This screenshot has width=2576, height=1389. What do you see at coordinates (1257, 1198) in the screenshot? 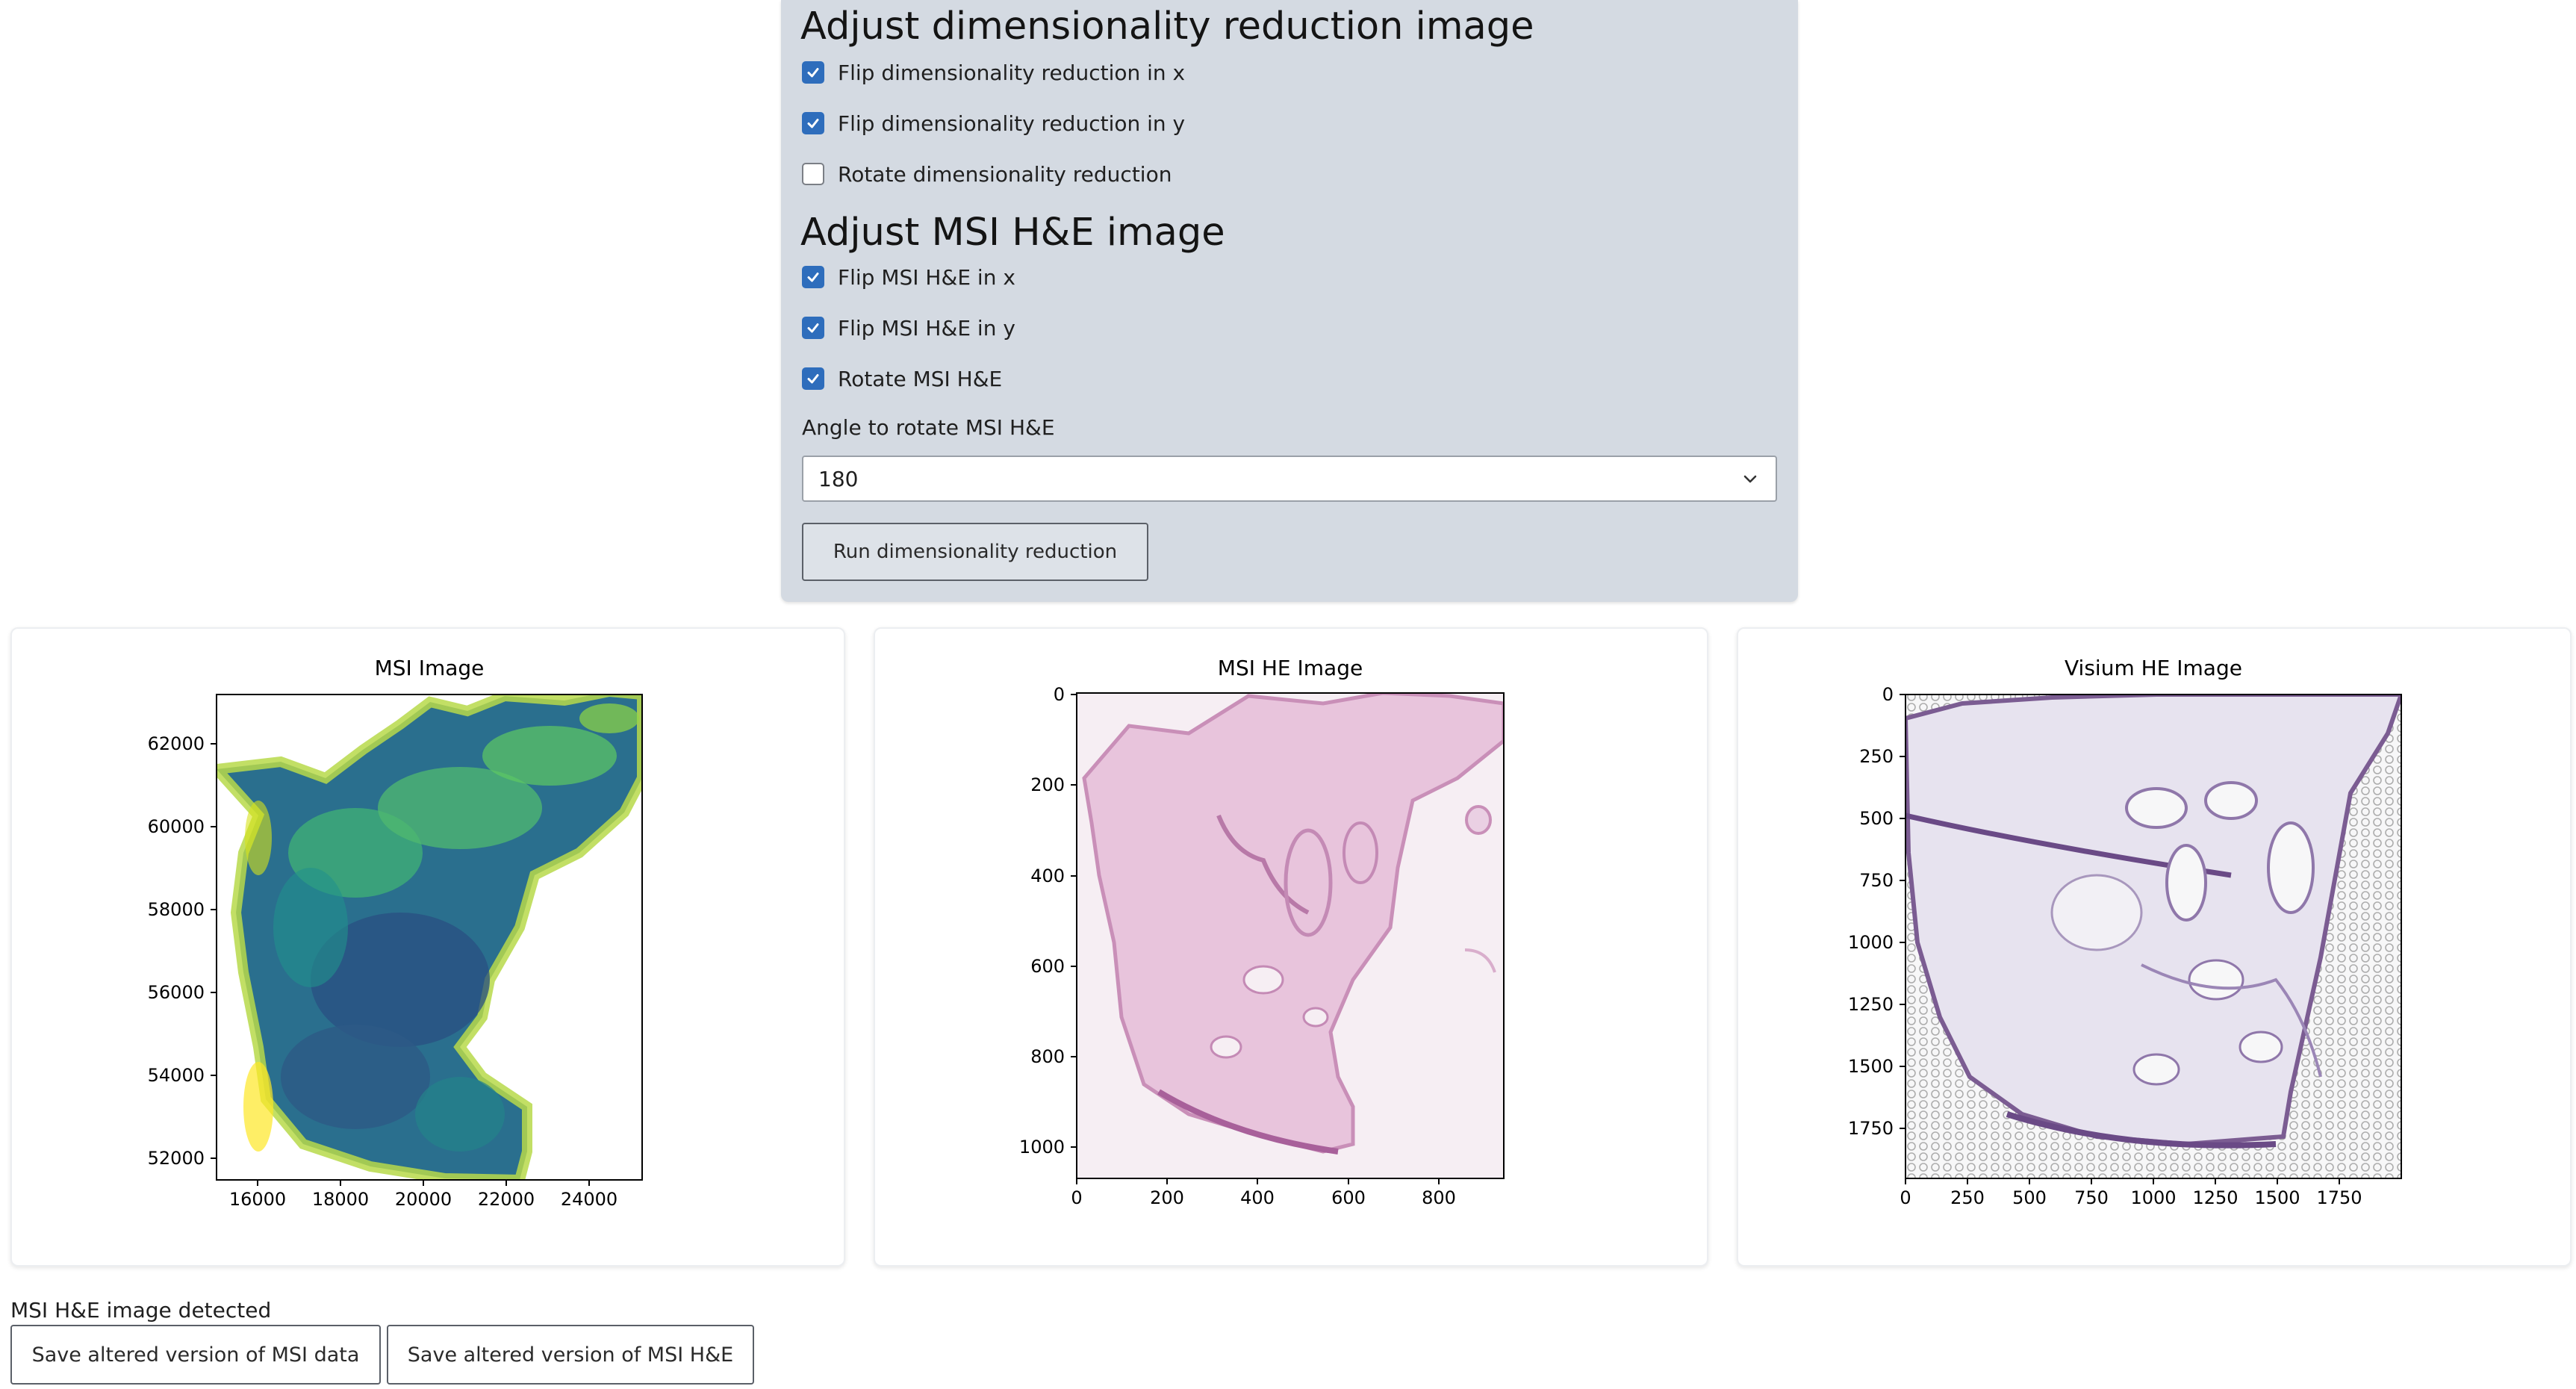
I see `x-tick-label: 400` at bounding box center [1257, 1198].